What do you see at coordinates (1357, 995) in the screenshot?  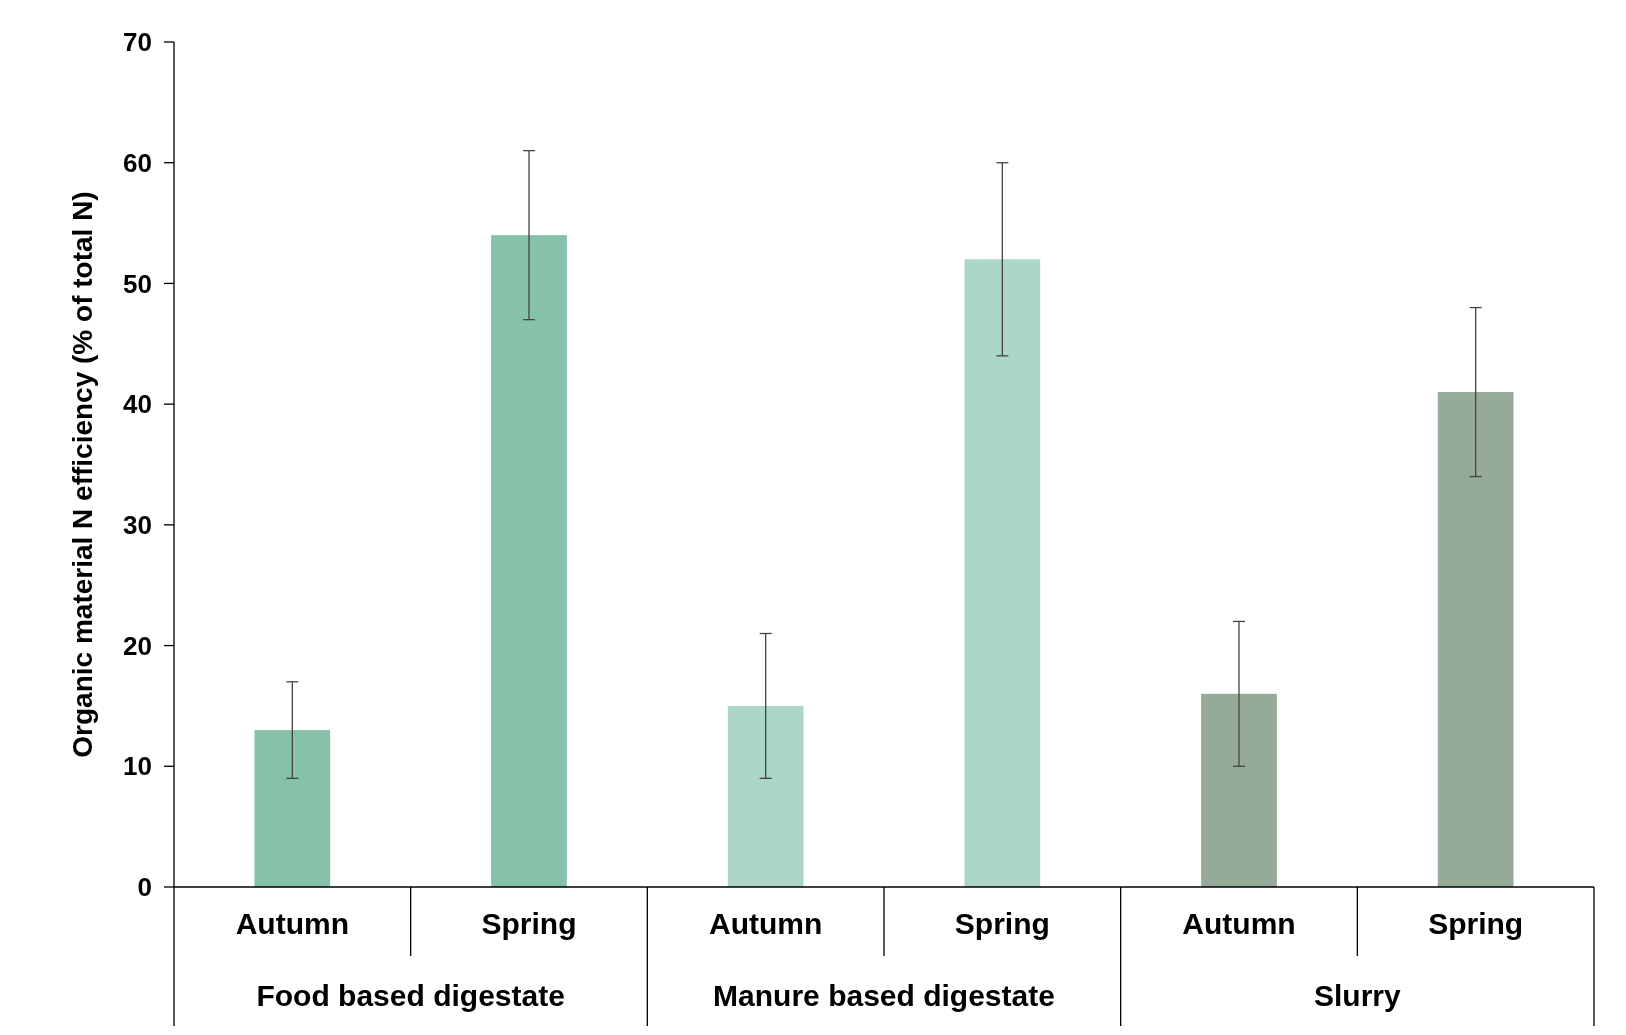 I see `text: Slurry` at bounding box center [1357, 995].